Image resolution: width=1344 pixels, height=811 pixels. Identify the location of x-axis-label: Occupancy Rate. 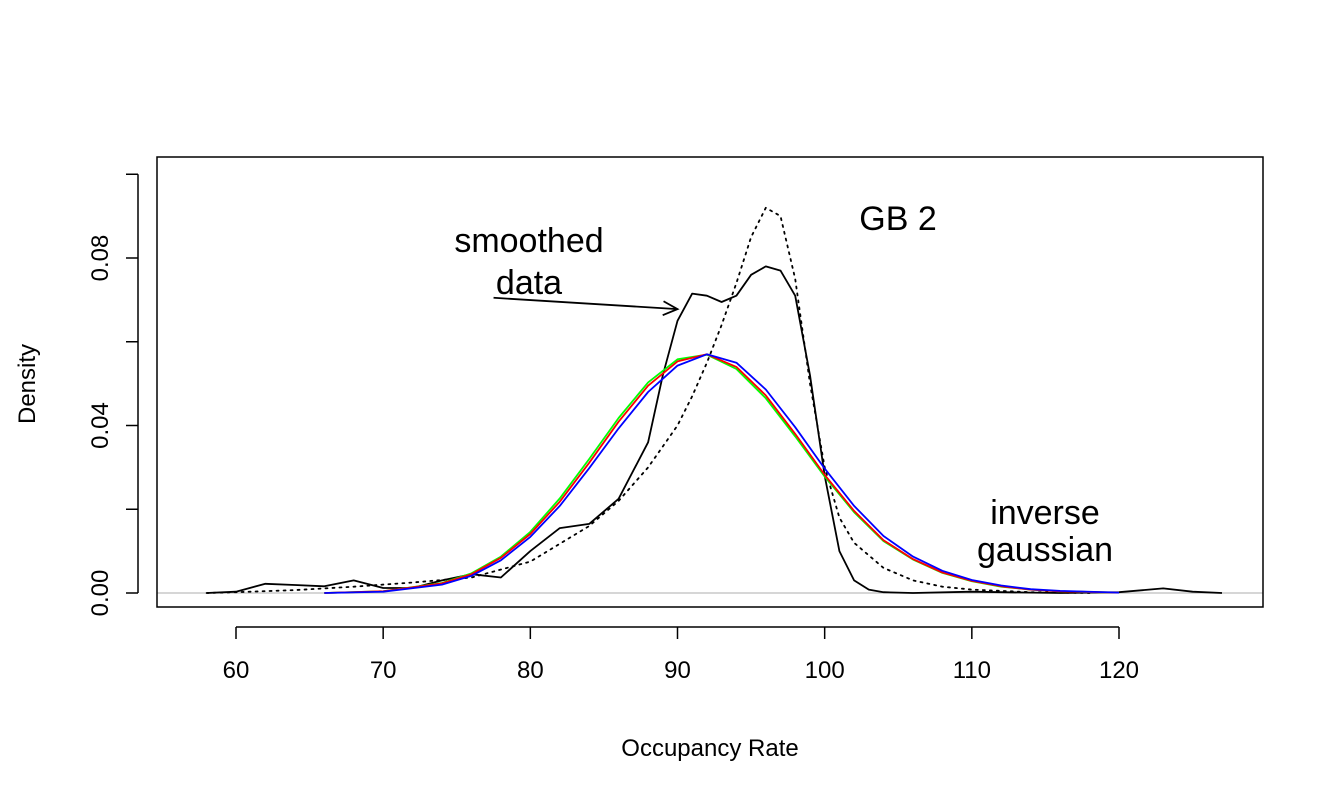
(709, 748).